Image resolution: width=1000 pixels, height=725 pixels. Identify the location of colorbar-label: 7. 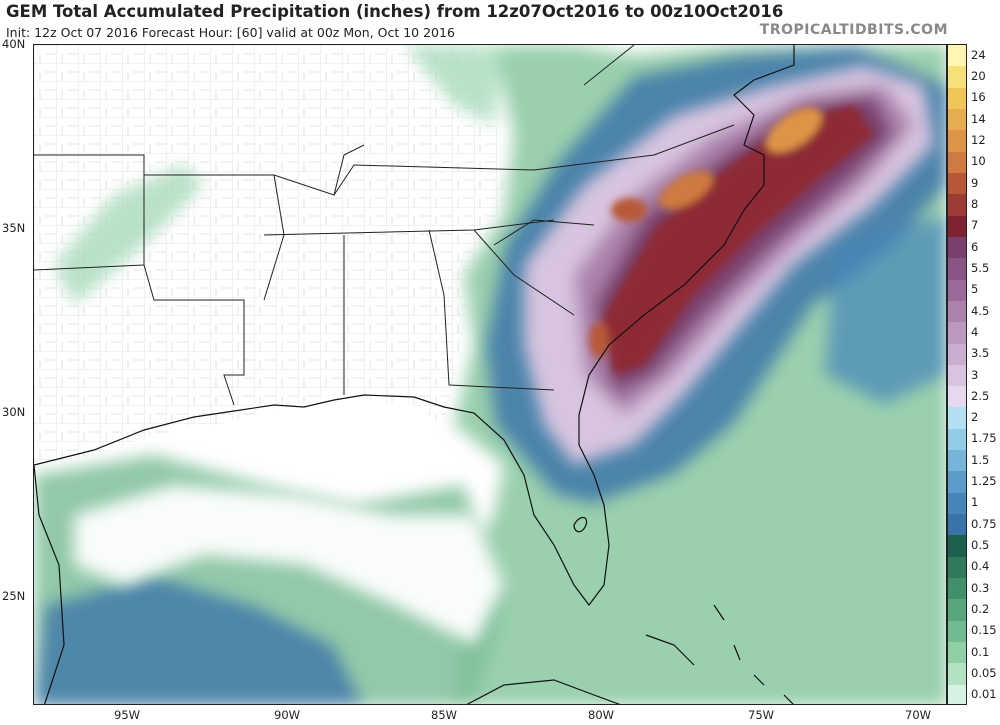
(975, 225).